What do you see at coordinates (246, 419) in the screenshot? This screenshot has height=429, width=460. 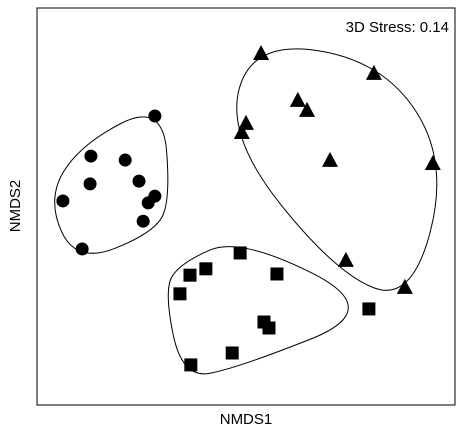 I see `x-axis-label: NMDS1` at bounding box center [246, 419].